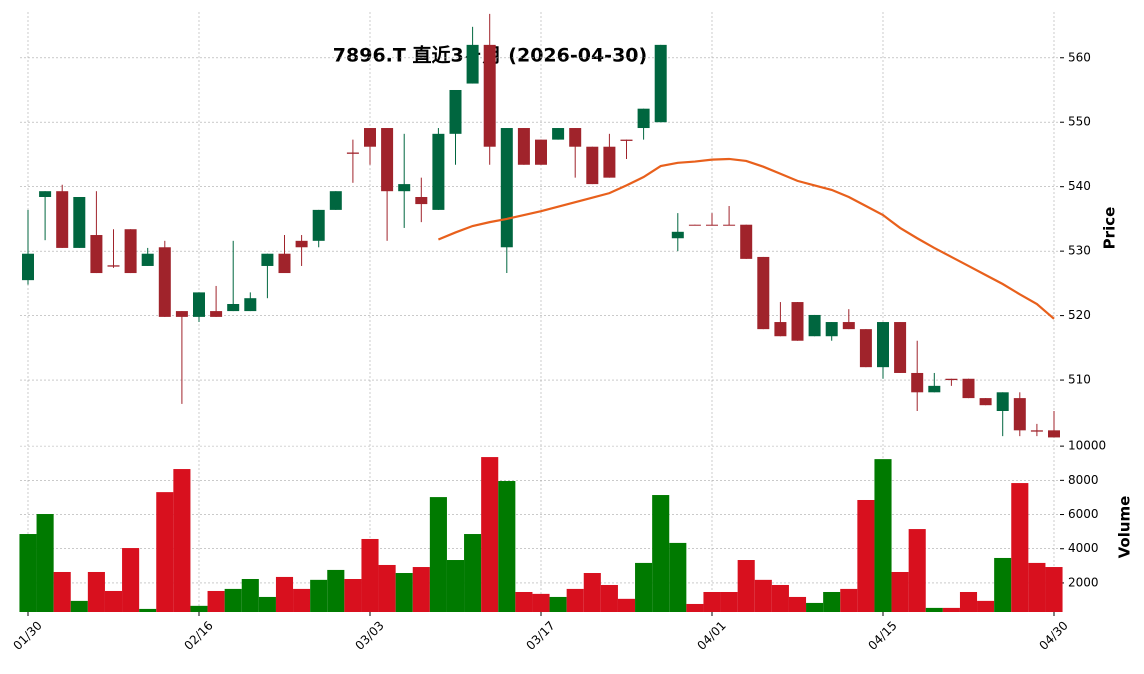 This screenshot has width=1144, height=674. Describe the element at coordinates (1110, 228) in the screenshot. I see `y-axis-label: Price` at that location.